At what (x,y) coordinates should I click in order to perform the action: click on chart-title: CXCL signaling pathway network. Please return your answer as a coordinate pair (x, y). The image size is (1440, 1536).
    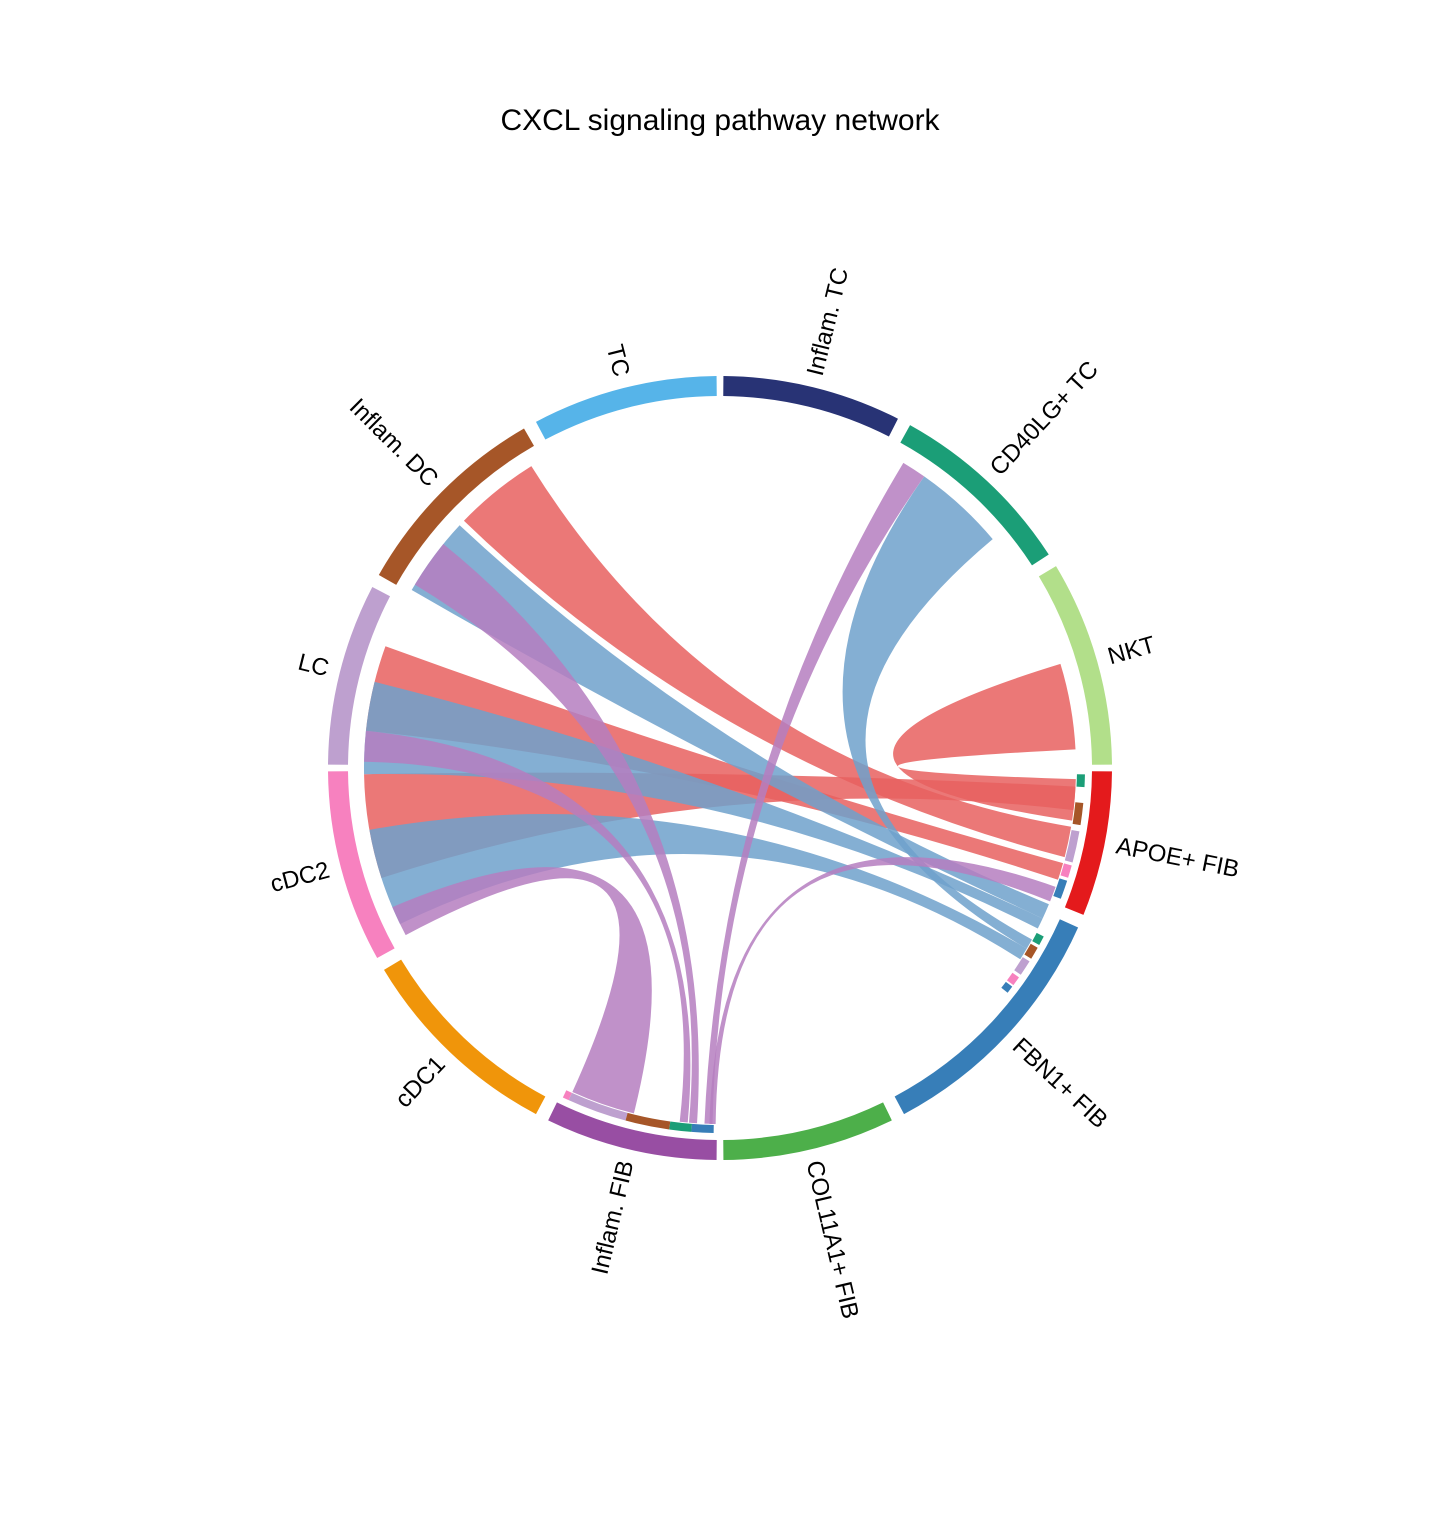
    Looking at the image, I should click on (720, 120).